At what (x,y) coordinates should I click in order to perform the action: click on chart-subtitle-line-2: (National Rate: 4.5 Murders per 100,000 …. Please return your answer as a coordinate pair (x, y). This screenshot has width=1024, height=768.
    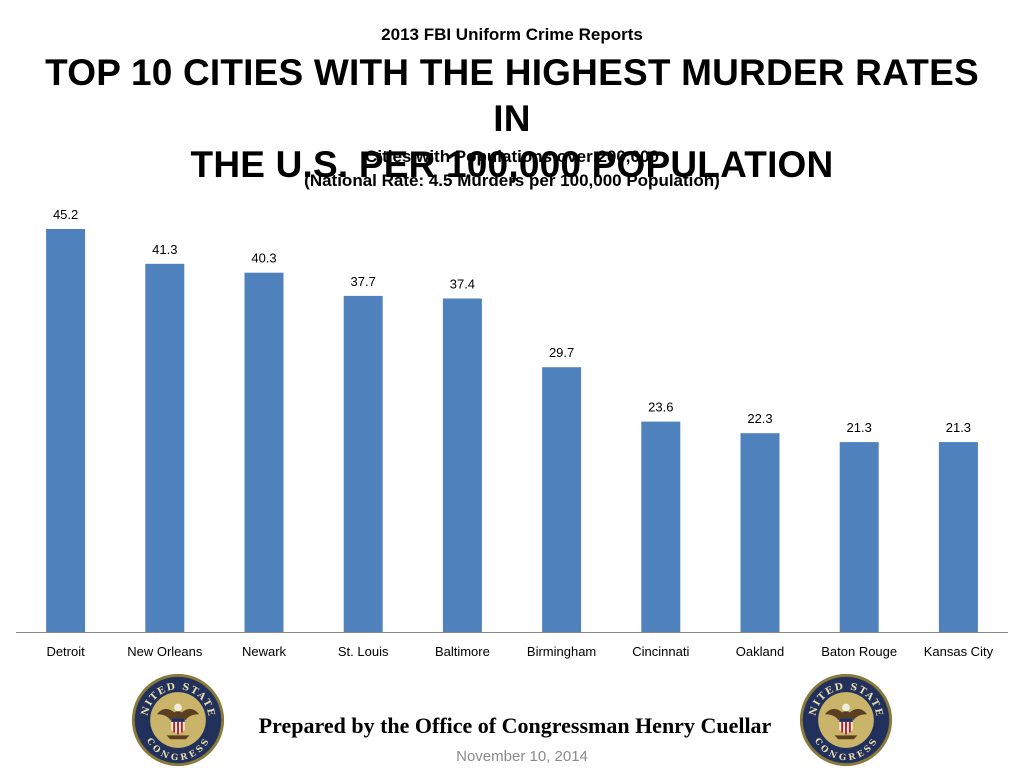
    Looking at the image, I should click on (512, 180).